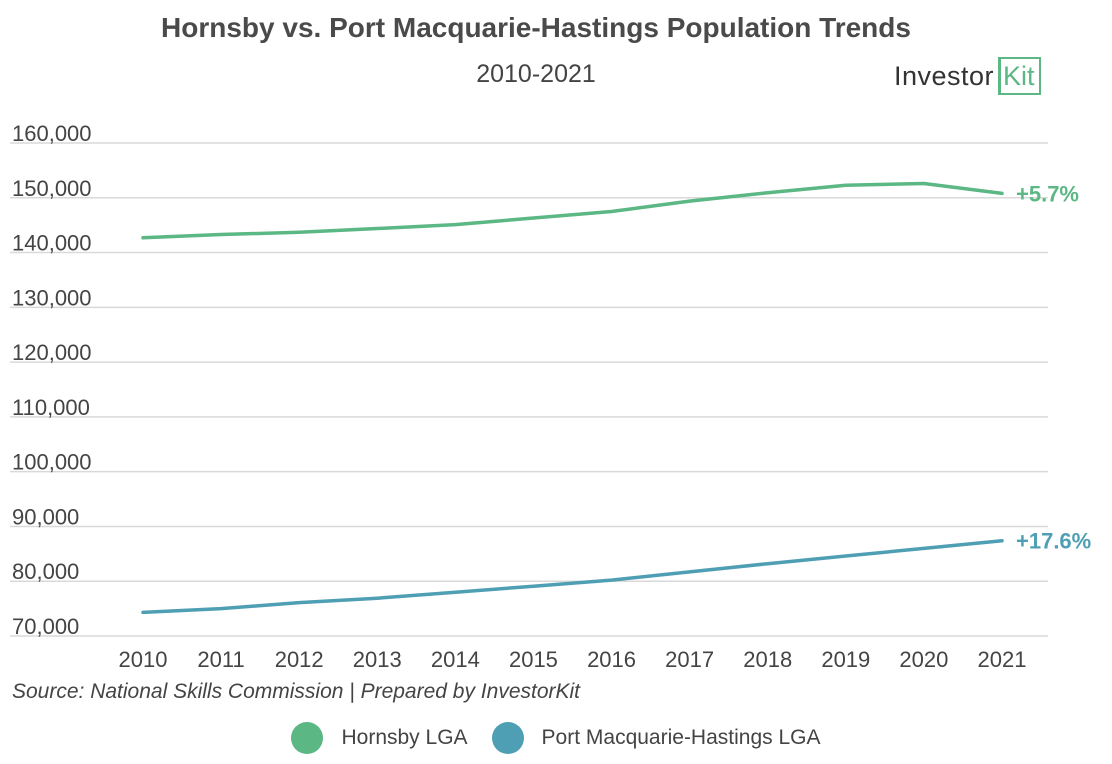  Describe the element at coordinates (536, 74) in the screenshot. I see `chart-subtitle: 2010-2021` at that location.